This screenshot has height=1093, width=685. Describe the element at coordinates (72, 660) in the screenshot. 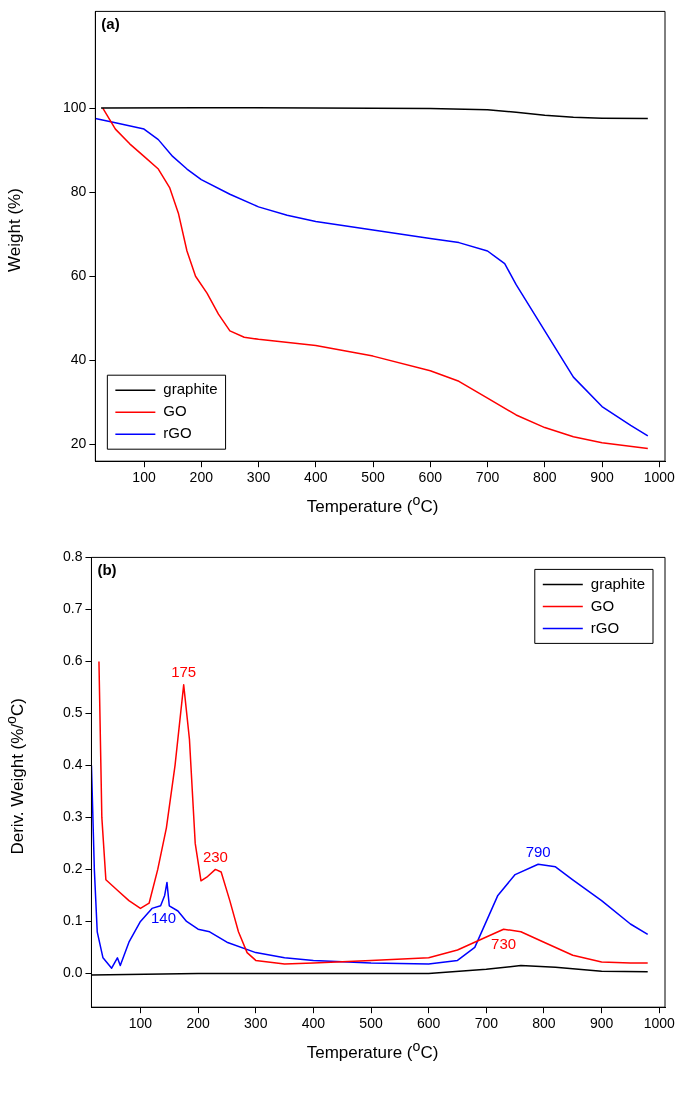

I see `y-tick-label: 0.6` at that location.